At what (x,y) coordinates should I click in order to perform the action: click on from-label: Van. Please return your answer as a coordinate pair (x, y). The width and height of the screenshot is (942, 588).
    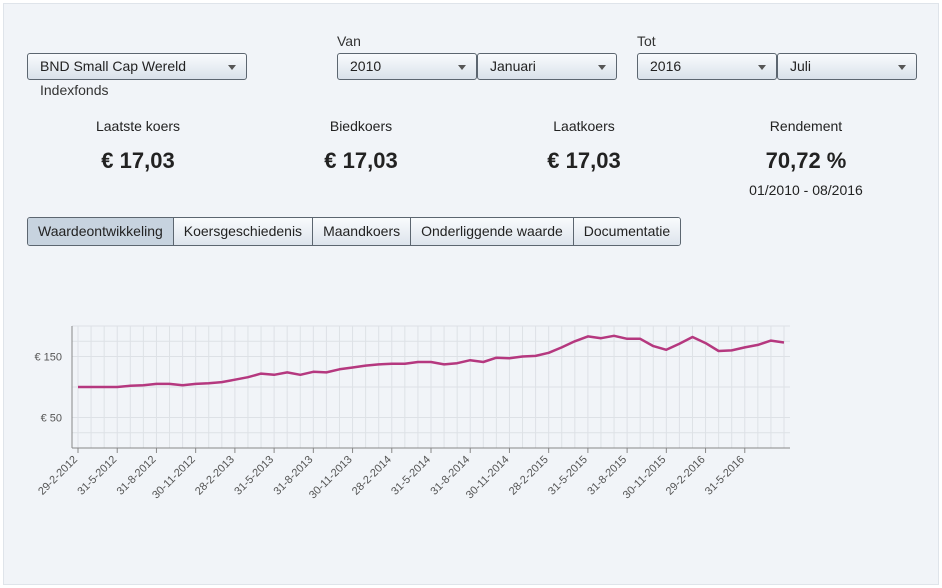
    Looking at the image, I should click on (349, 41).